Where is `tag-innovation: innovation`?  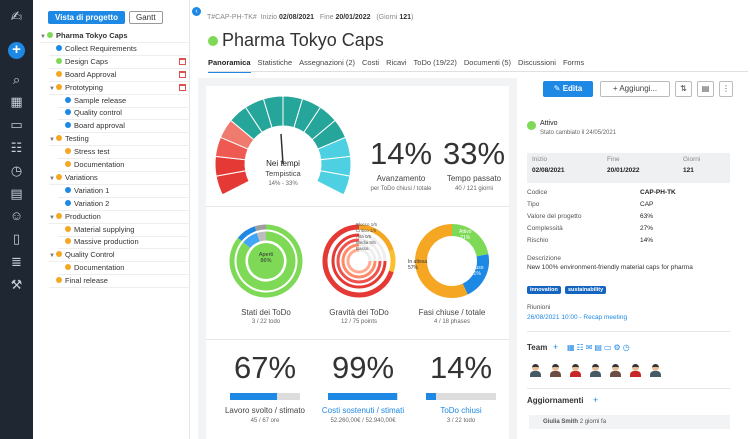 tag-innovation: innovation is located at coordinates (544, 290).